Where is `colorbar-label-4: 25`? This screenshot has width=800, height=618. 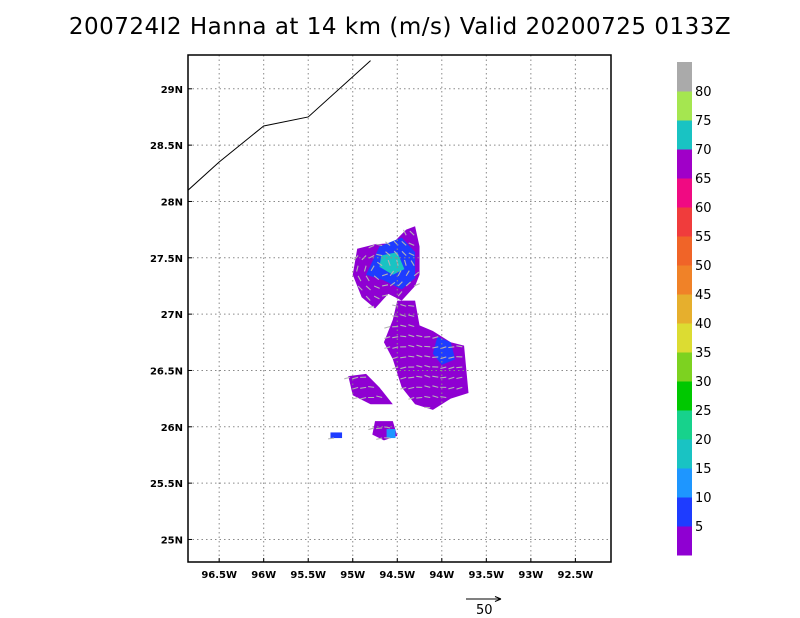
colorbar-label-4: 25 is located at coordinates (703, 411).